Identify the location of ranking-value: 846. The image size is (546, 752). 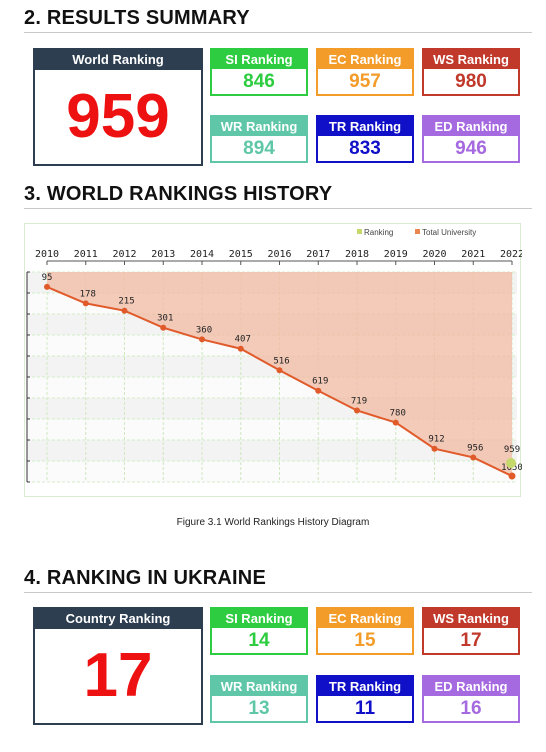
(259, 81).